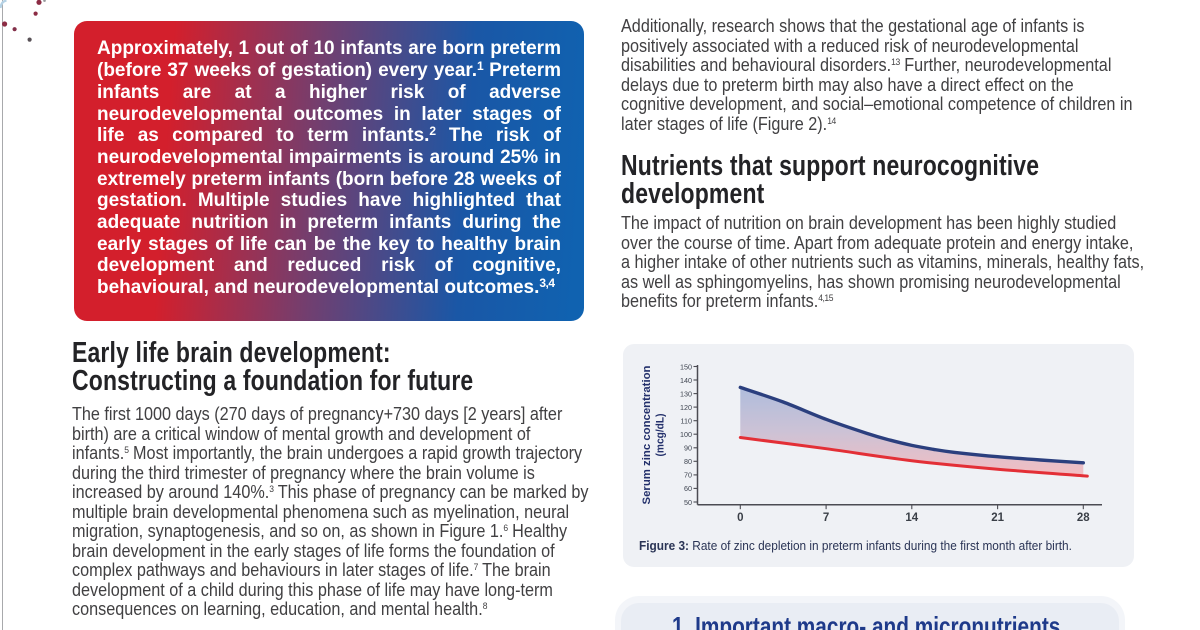 The width and height of the screenshot is (1200, 630). What do you see at coordinates (688, 461) in the screenshot?
I see `svg-text: 80` at bounding box center [688, 461].